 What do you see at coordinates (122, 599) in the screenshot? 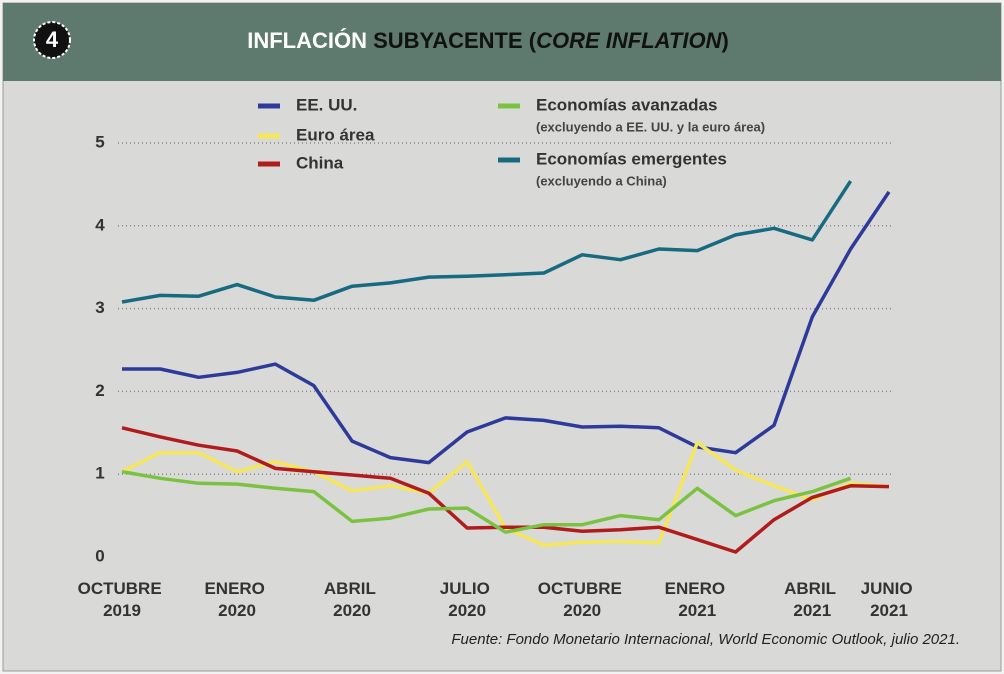
I see `x-tick-label: OCTUBRE 2019` at bounding box center [122, 599].